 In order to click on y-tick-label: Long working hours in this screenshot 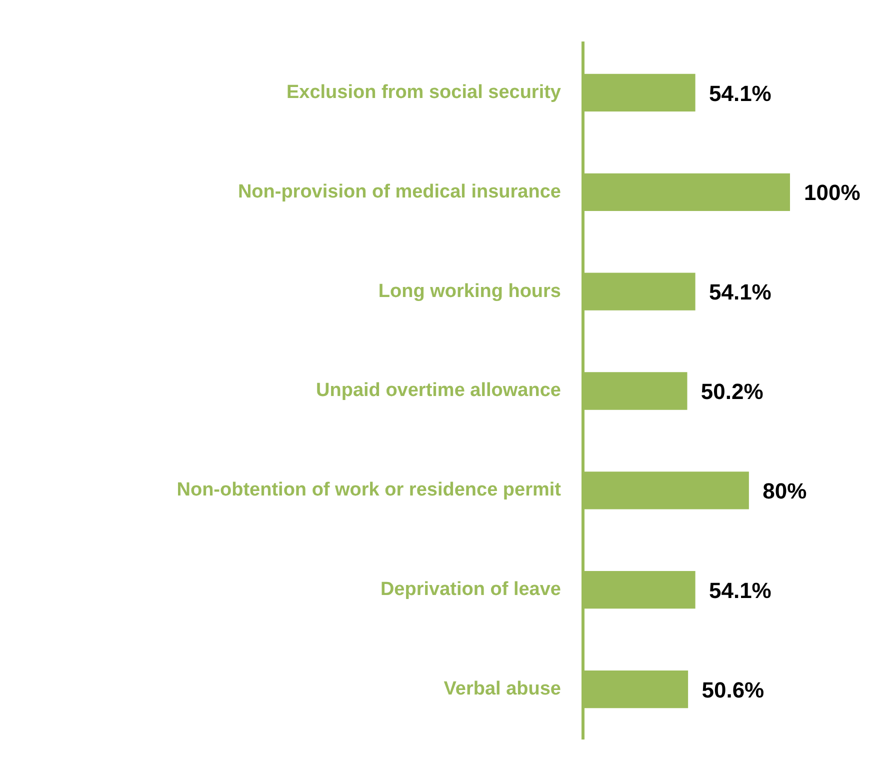, I will do `click(469, 291)`.